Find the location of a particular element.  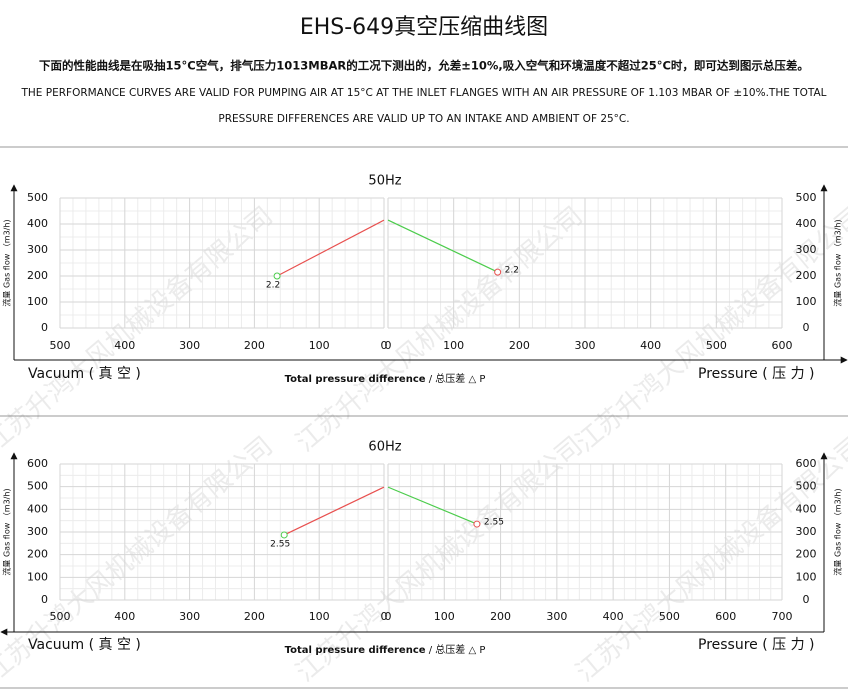

chart-title: 60Hz is located at coordinates (384, 447).